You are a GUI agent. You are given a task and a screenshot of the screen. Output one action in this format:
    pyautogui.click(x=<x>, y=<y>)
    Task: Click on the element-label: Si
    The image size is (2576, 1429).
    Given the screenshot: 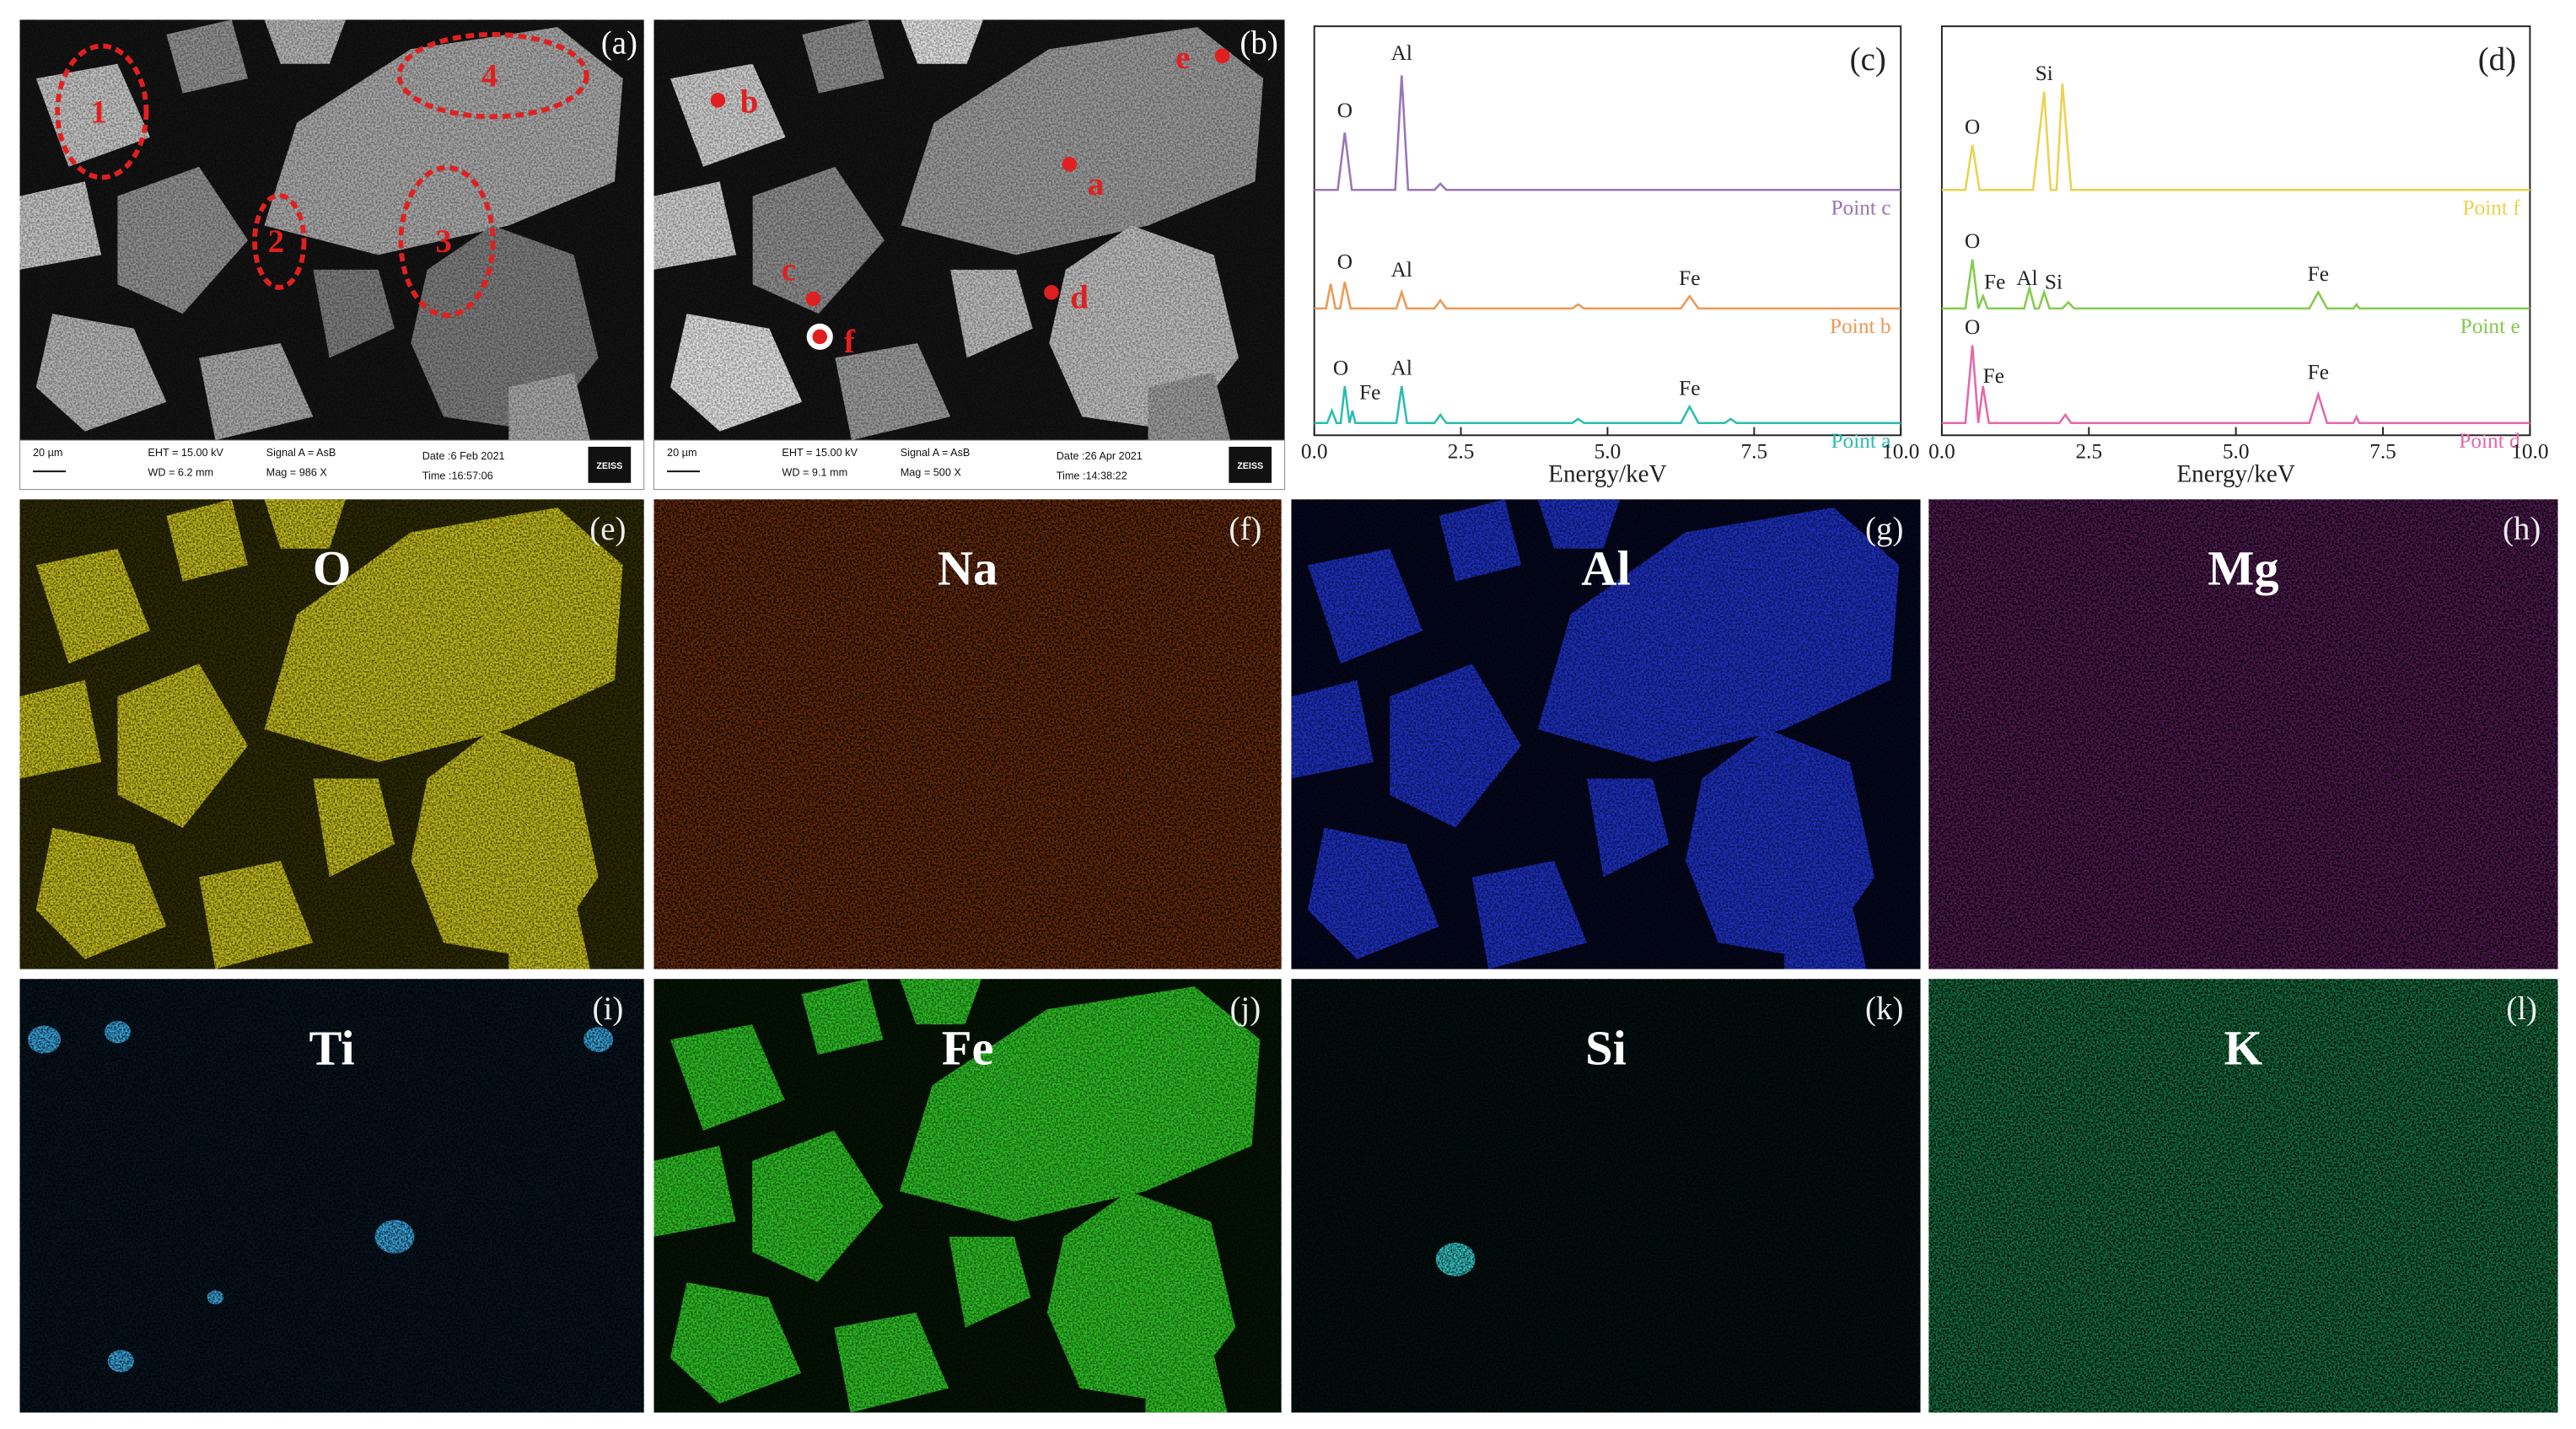 What is the action you would take?
    pyautogui.click(x=1606, y=1047)
    